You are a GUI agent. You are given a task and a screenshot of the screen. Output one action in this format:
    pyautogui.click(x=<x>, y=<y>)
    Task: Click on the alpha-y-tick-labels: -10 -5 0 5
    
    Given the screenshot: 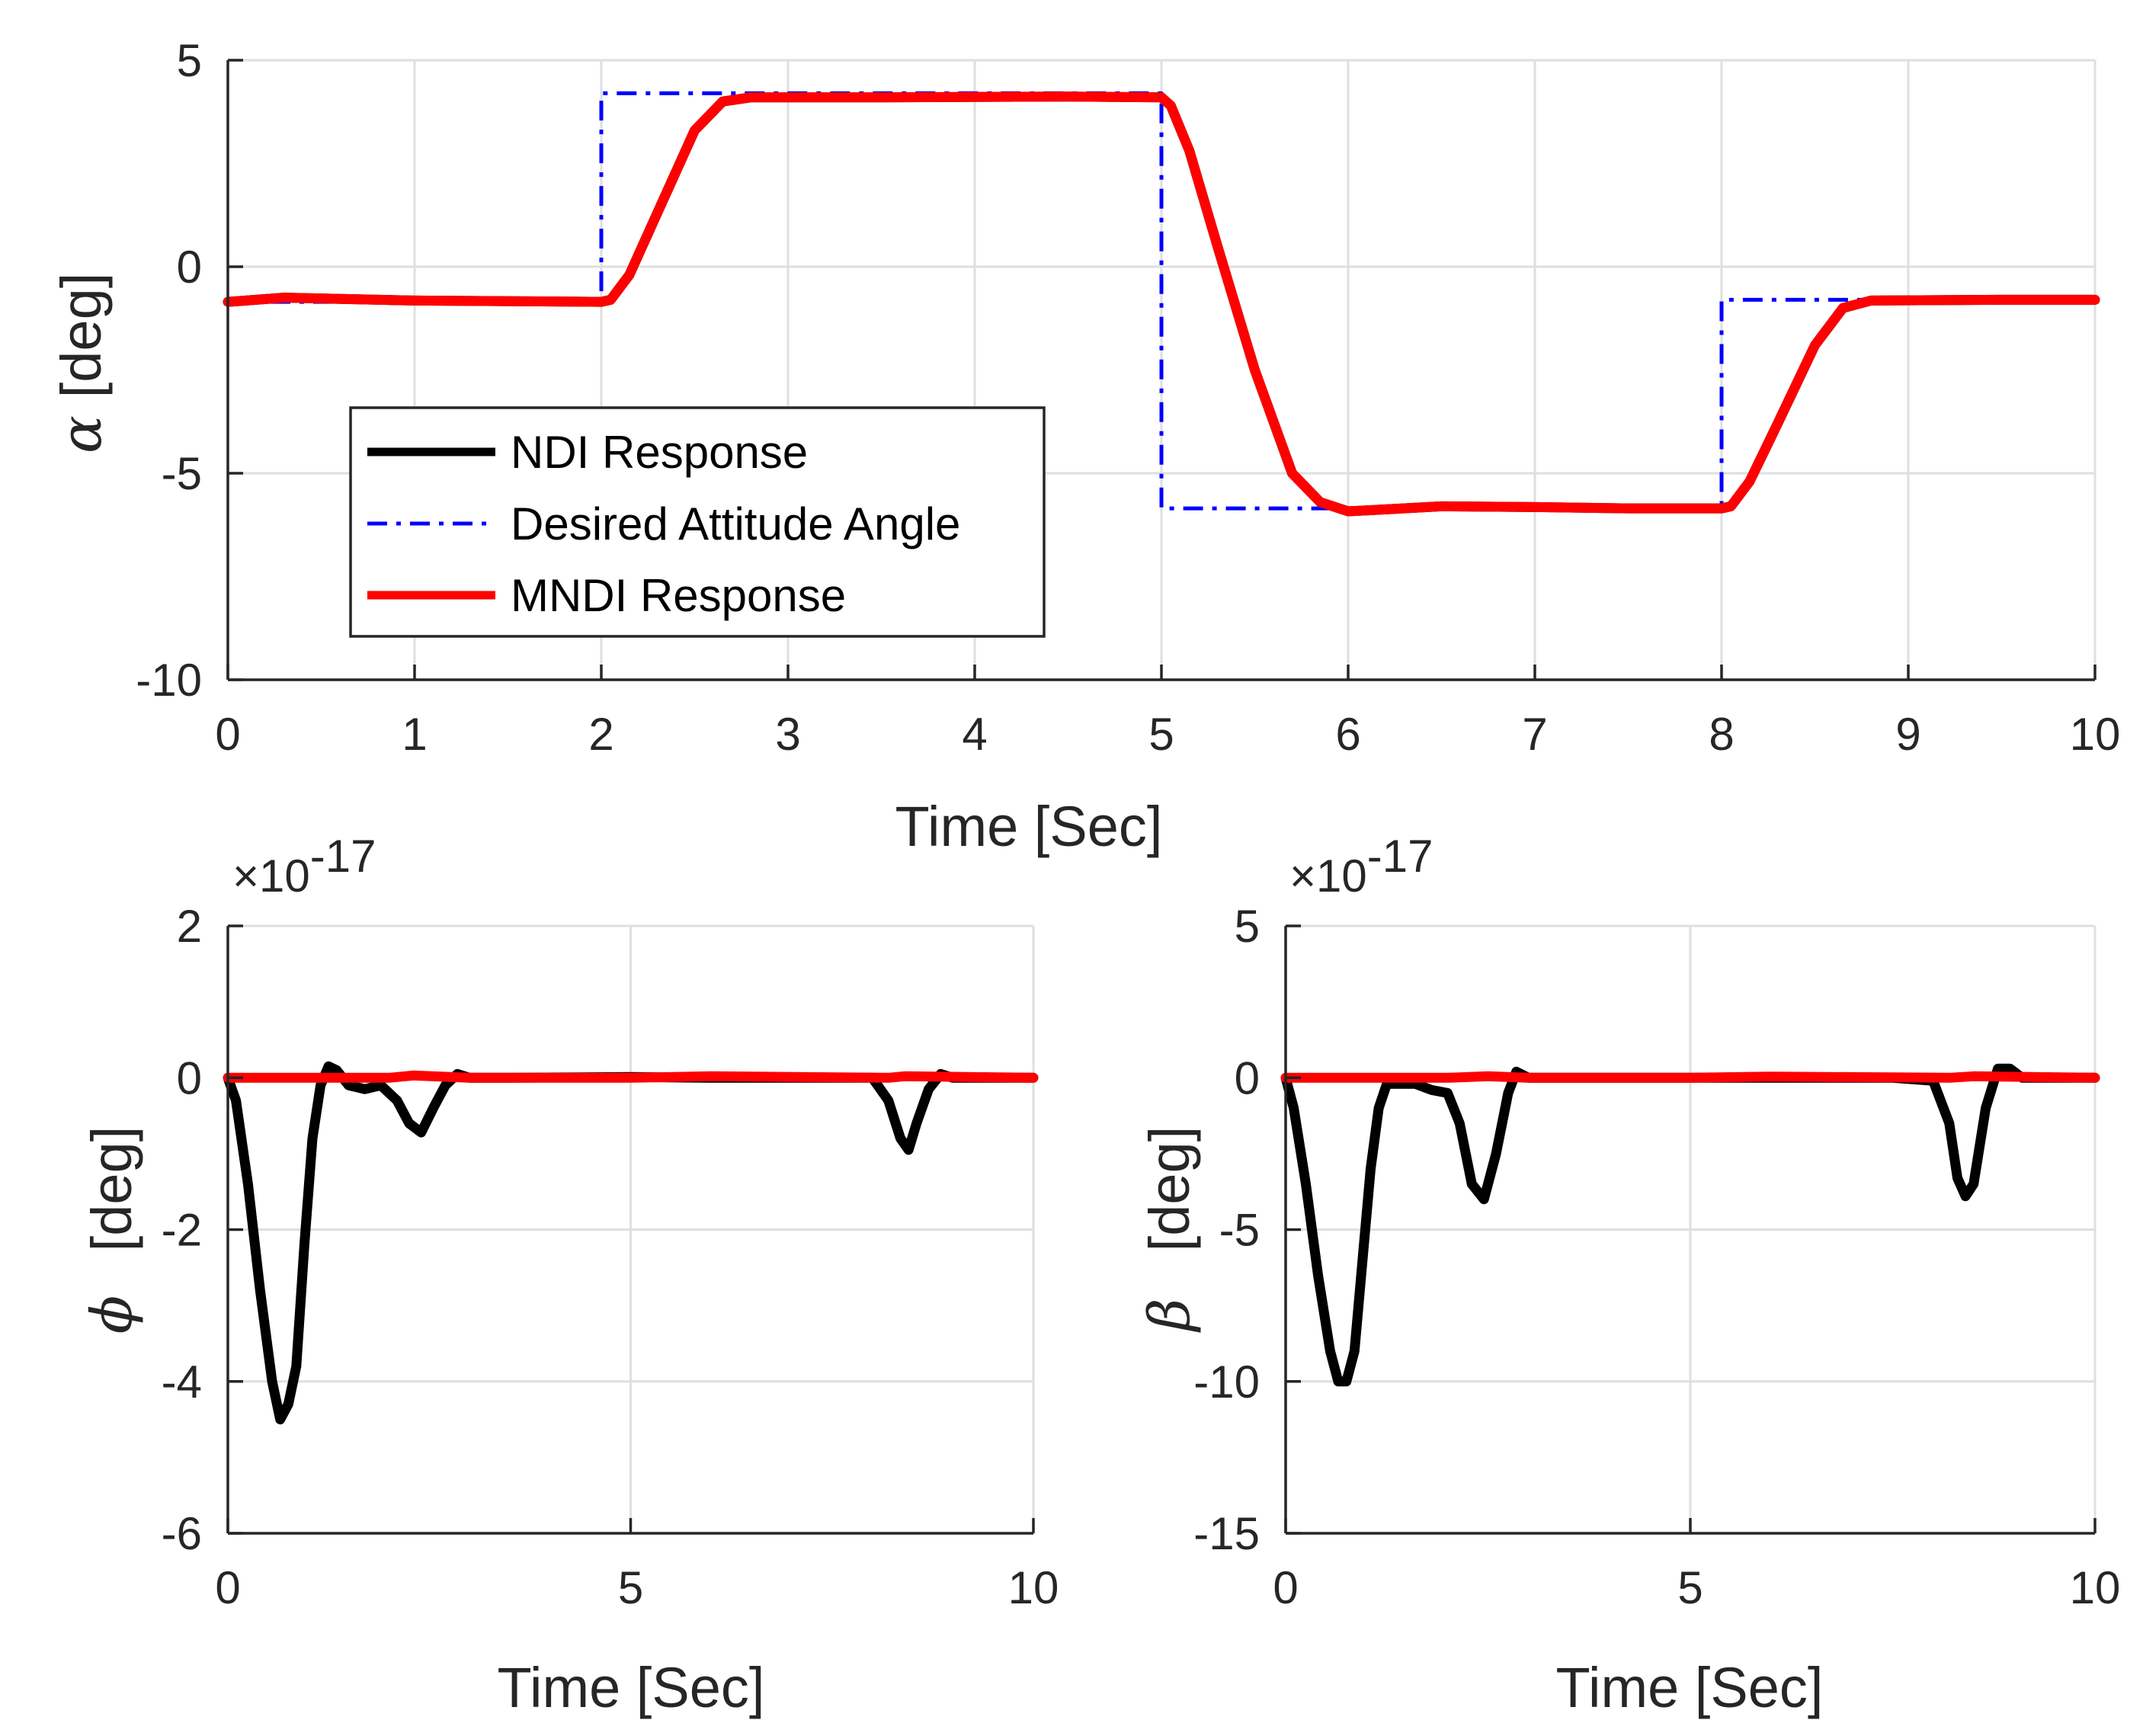 What is the action you would take?
    pyautogui.click(x=169, y=370)
    